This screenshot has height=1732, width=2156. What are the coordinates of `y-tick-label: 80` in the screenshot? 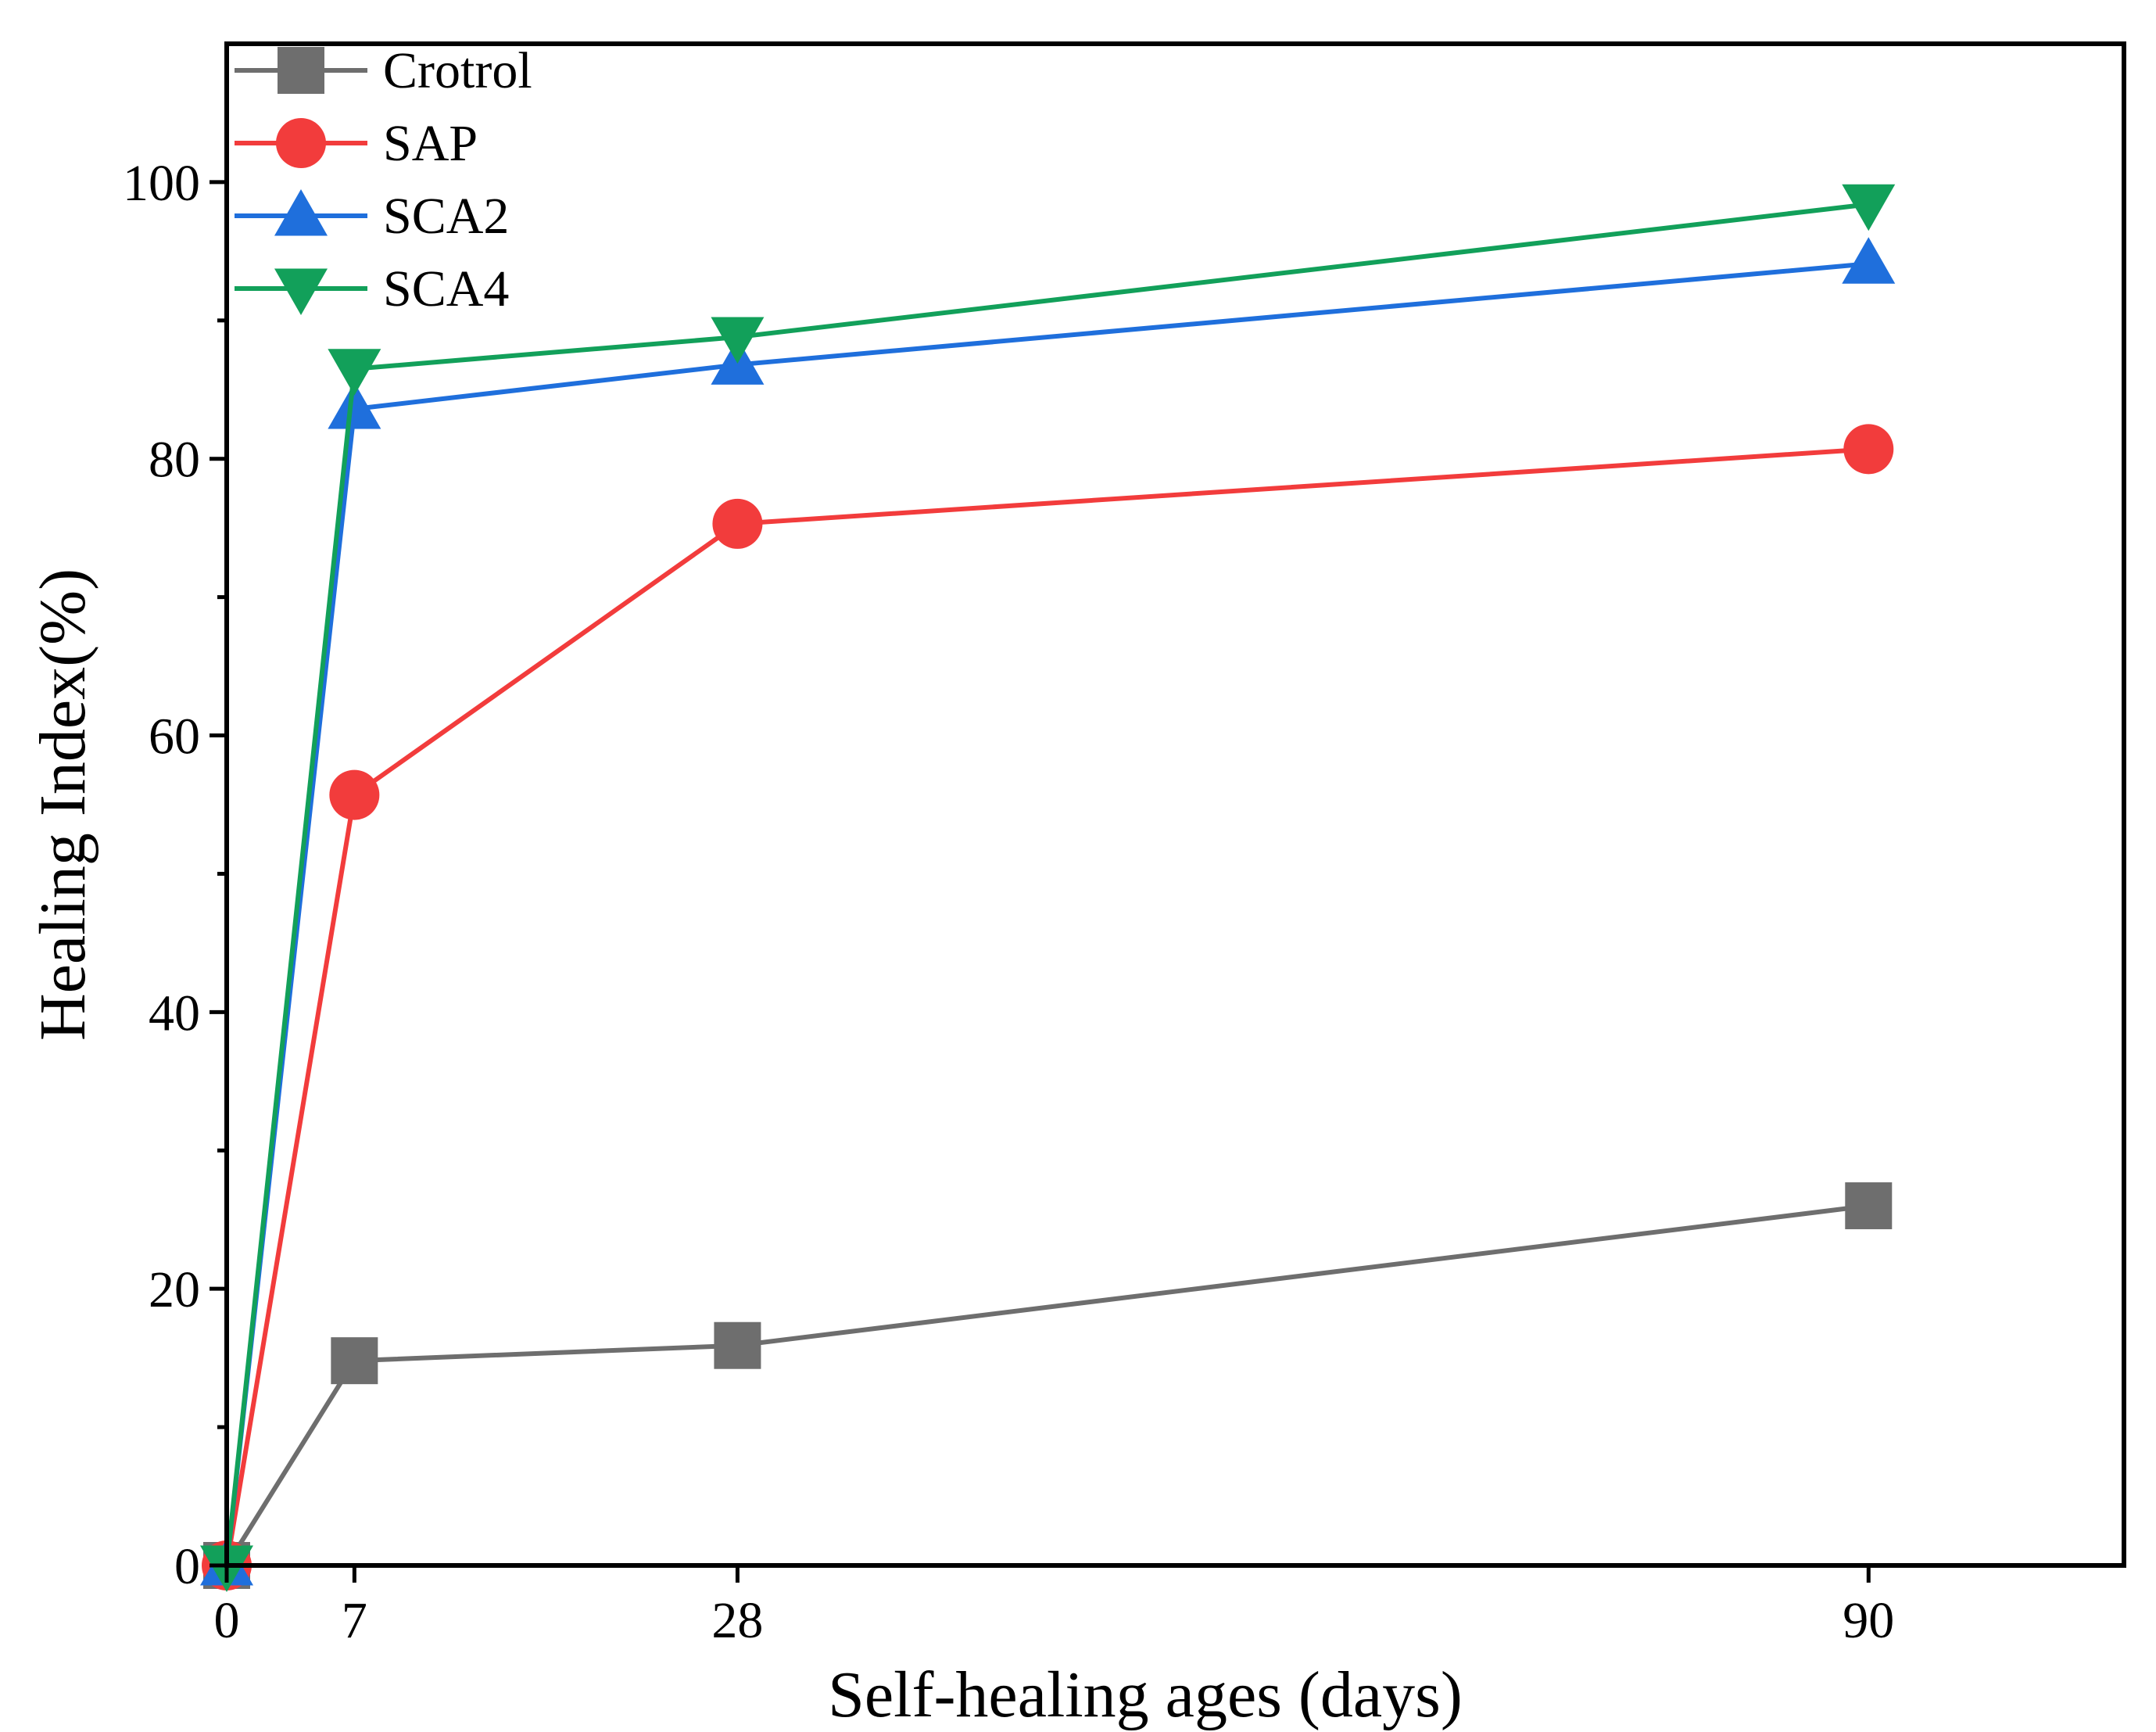 It's located at (174, 460).